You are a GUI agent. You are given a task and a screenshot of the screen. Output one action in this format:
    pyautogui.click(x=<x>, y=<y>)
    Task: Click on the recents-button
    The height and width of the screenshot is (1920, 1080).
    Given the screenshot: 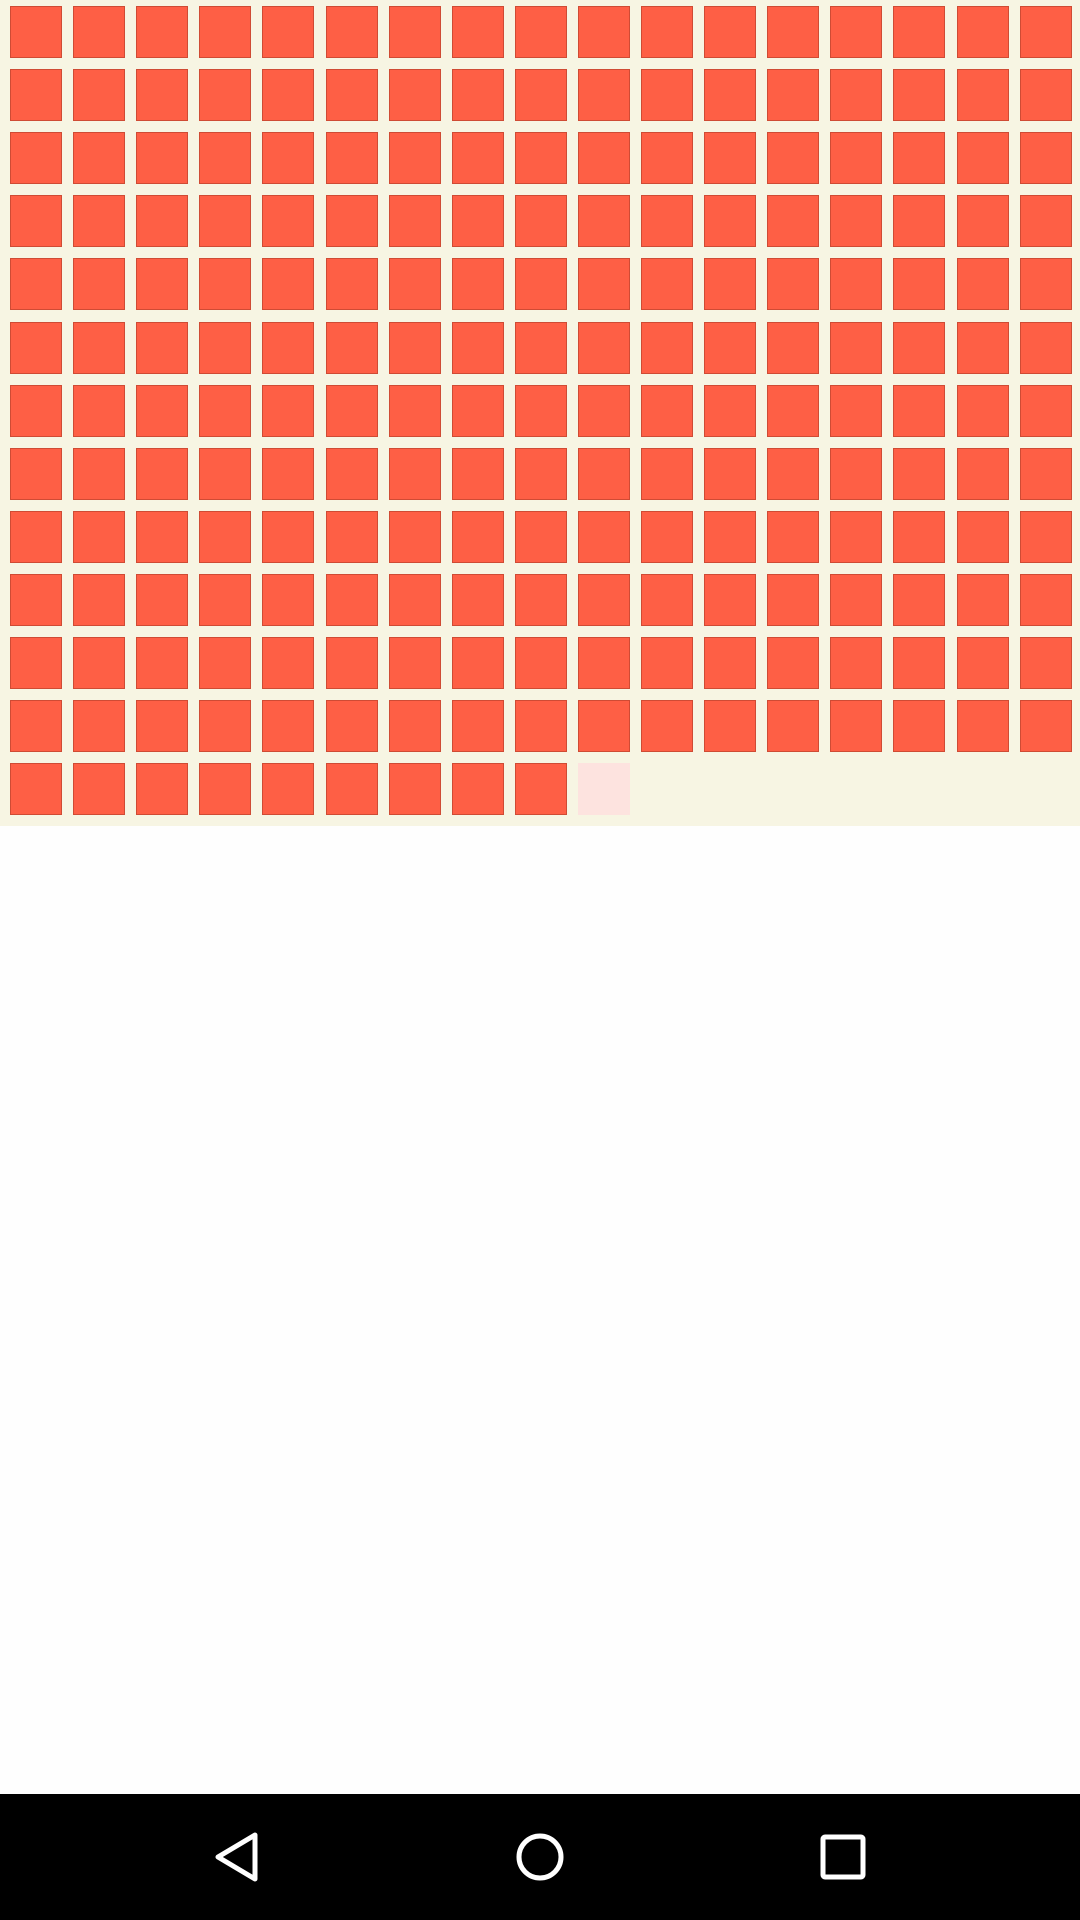 What is the action you would take?
    pyautogui.click(x=843, y=1857)
    